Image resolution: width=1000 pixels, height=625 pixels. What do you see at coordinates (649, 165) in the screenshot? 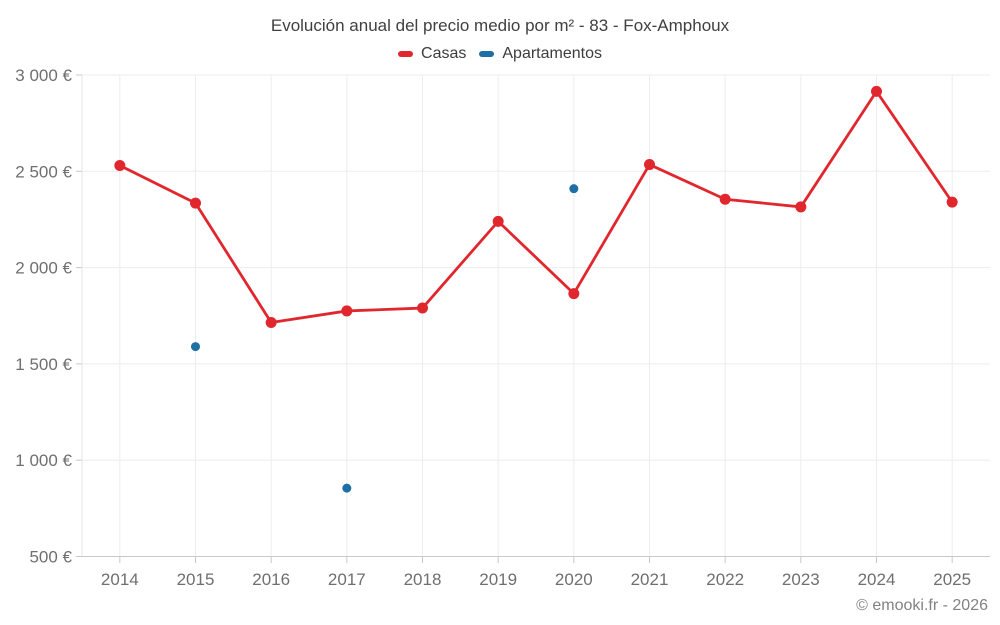
I see `data-point-casas-2021` at bounding box center [649, 165].